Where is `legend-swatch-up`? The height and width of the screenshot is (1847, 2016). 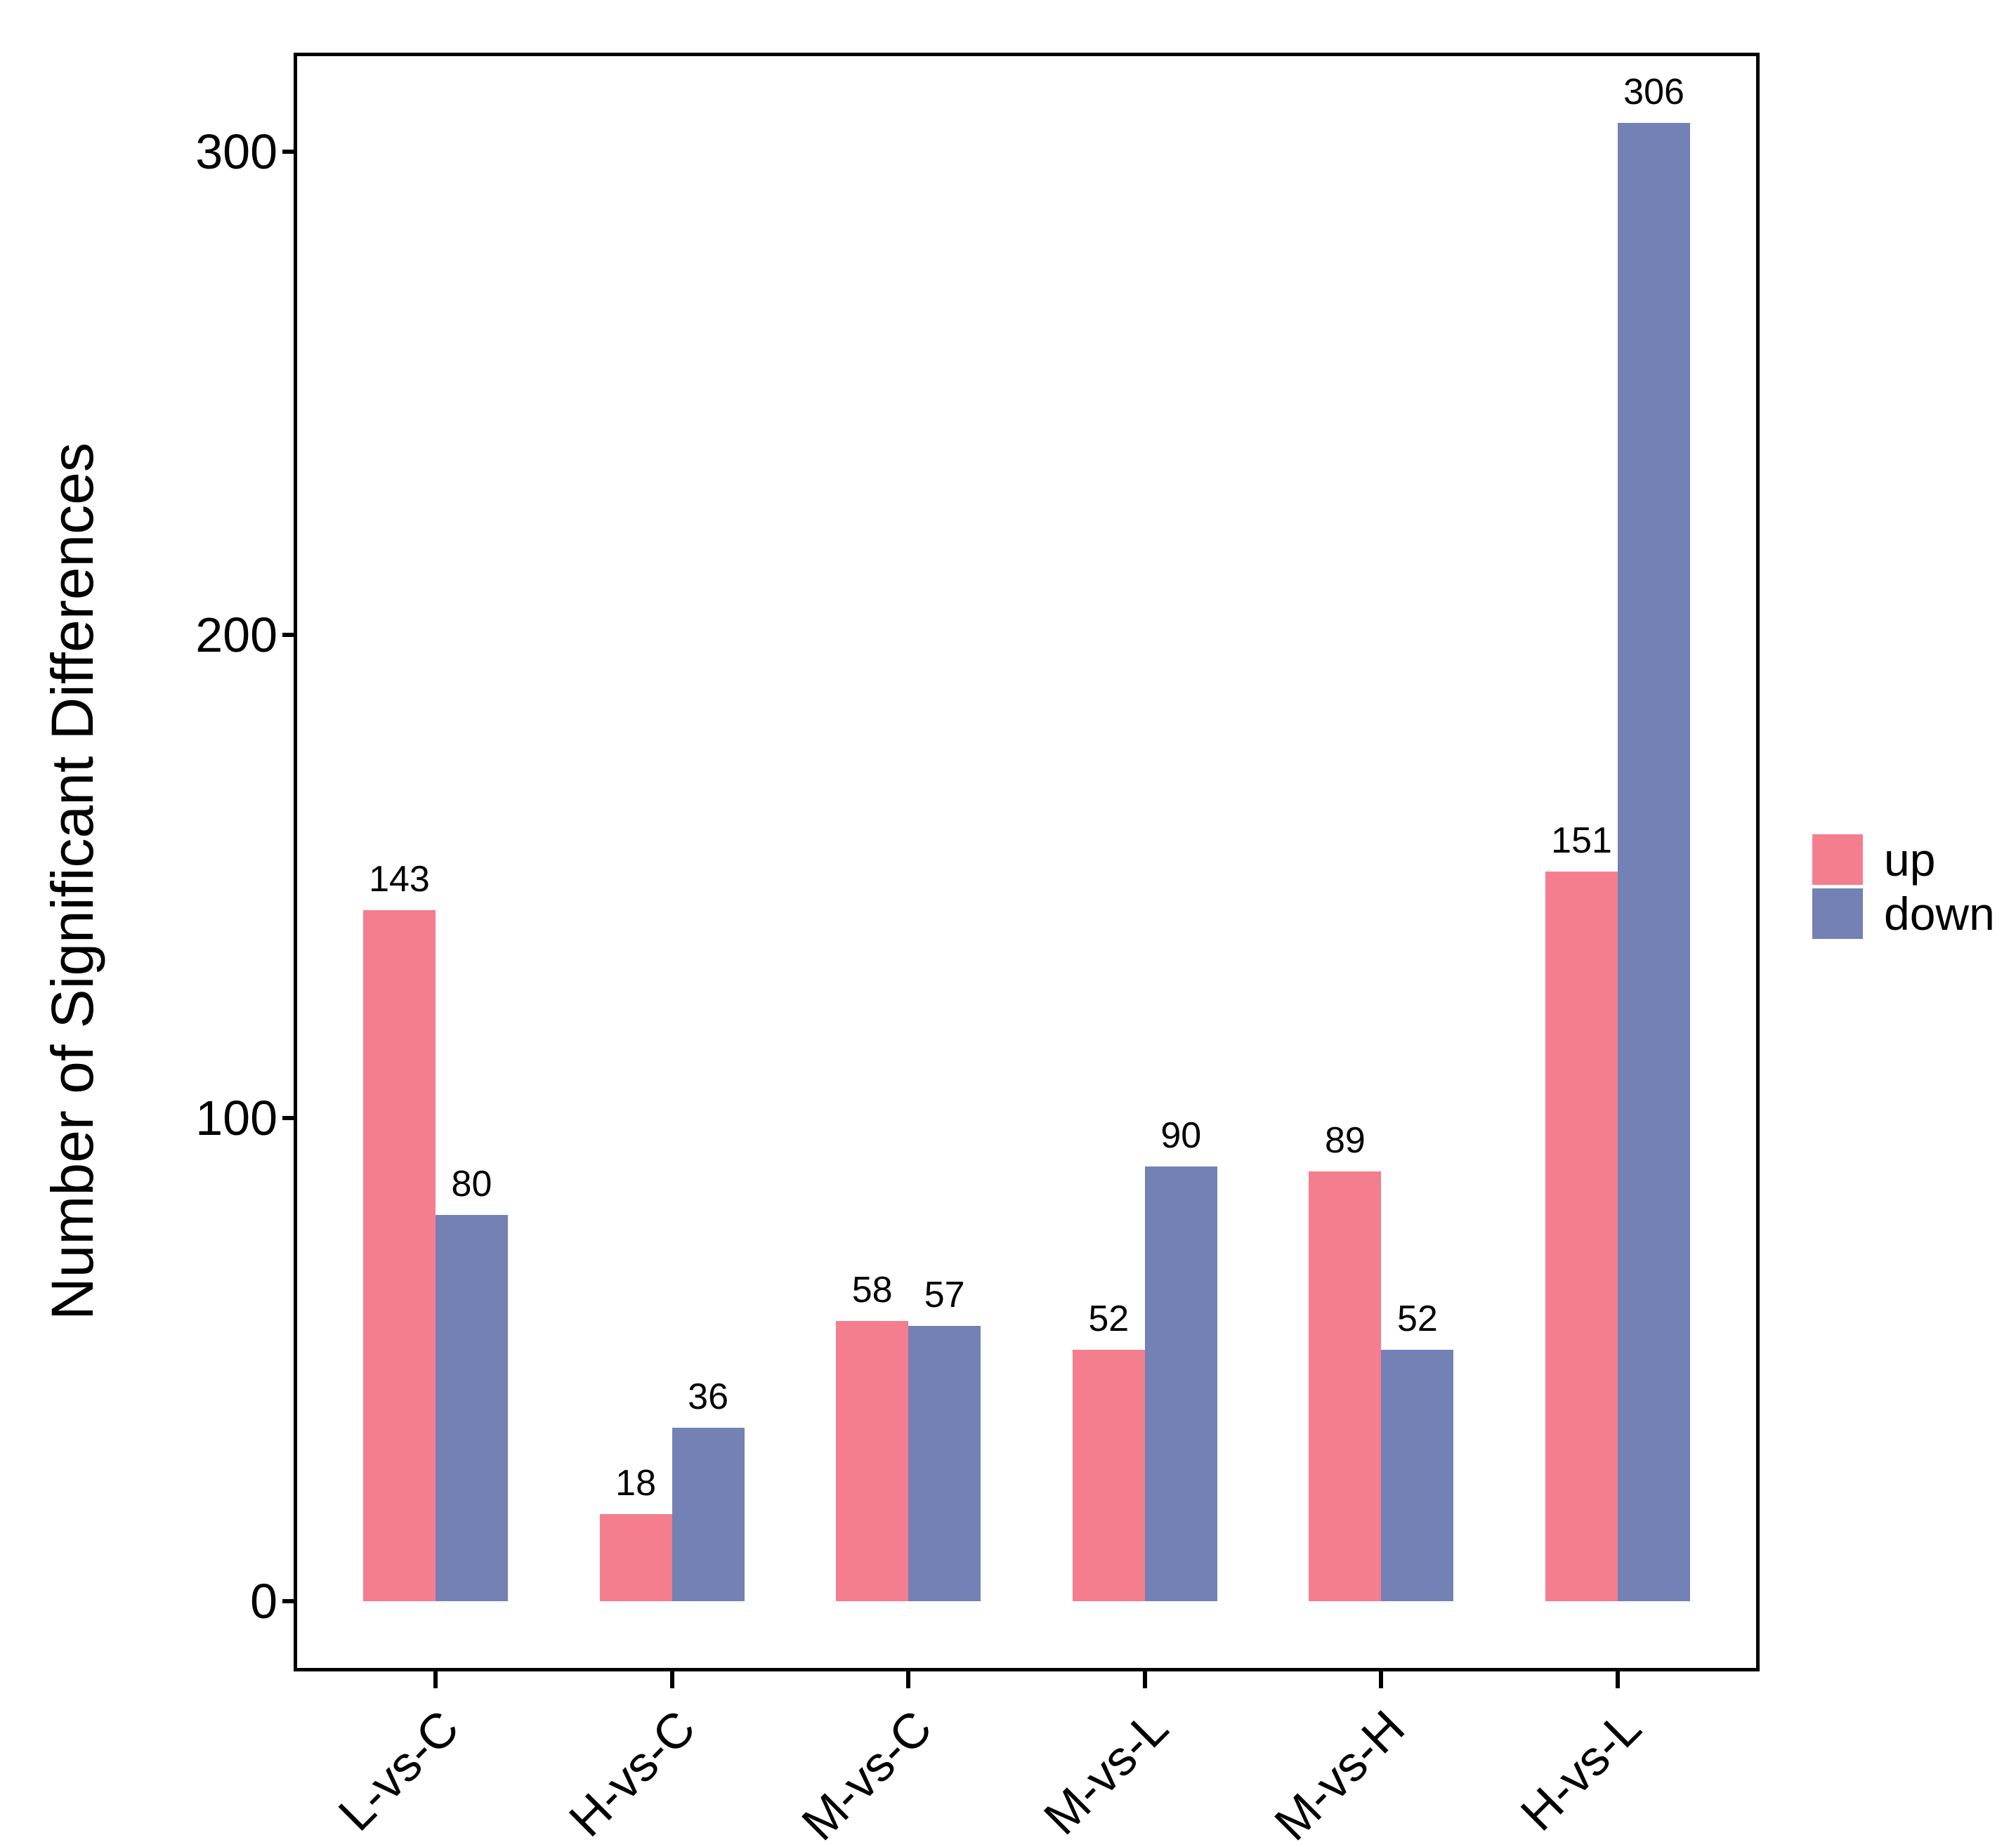 legend-swatch-up is located at coordinates (1837, 860).